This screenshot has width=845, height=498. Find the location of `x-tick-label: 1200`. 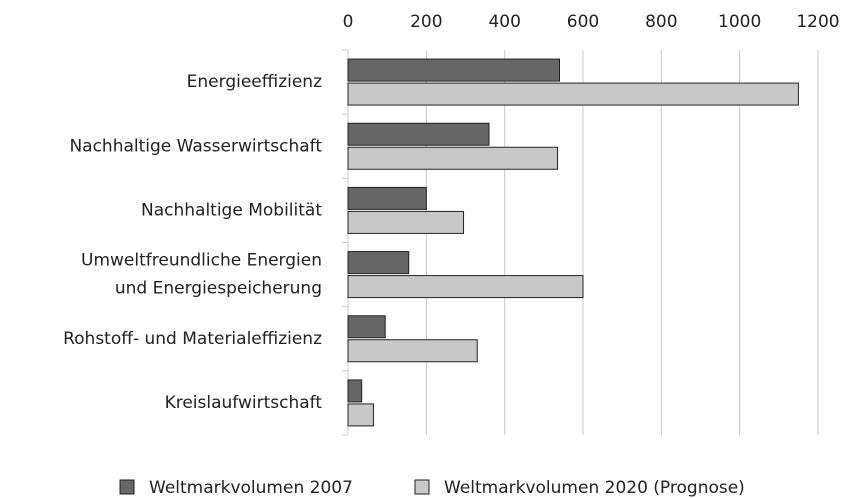

x-tick-label: 1200 is located at coordinates (817, 22).